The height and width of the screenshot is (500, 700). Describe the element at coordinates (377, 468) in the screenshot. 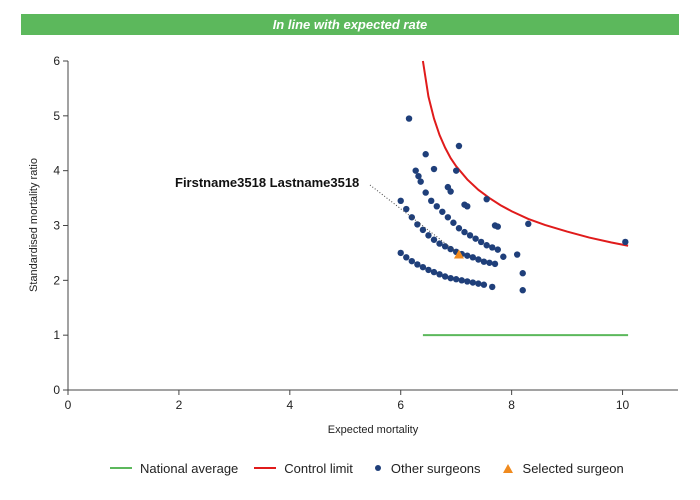

I see `legend-swatch-dot-icon` at that location.